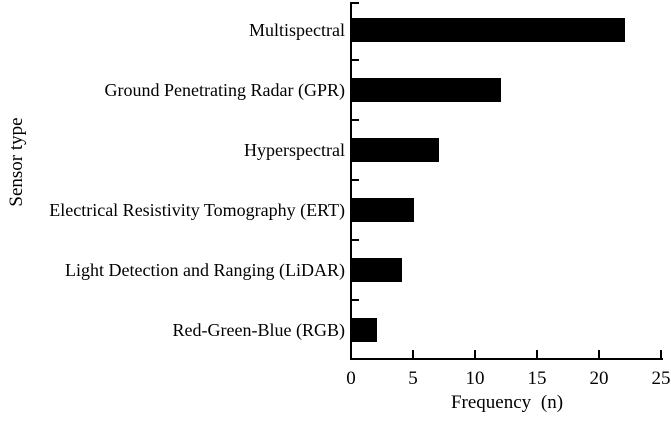  What do you see at coordinates (475, 378) in the screenshot?
I see `x-tick-label: 10` at bounding box center [475, 378].